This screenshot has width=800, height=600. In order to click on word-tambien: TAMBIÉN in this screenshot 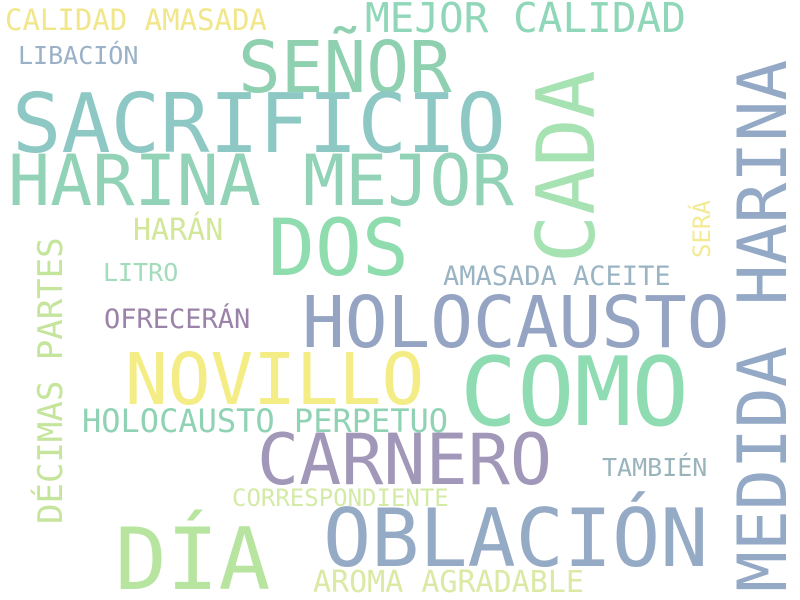, I will do `click(655, 467)`.